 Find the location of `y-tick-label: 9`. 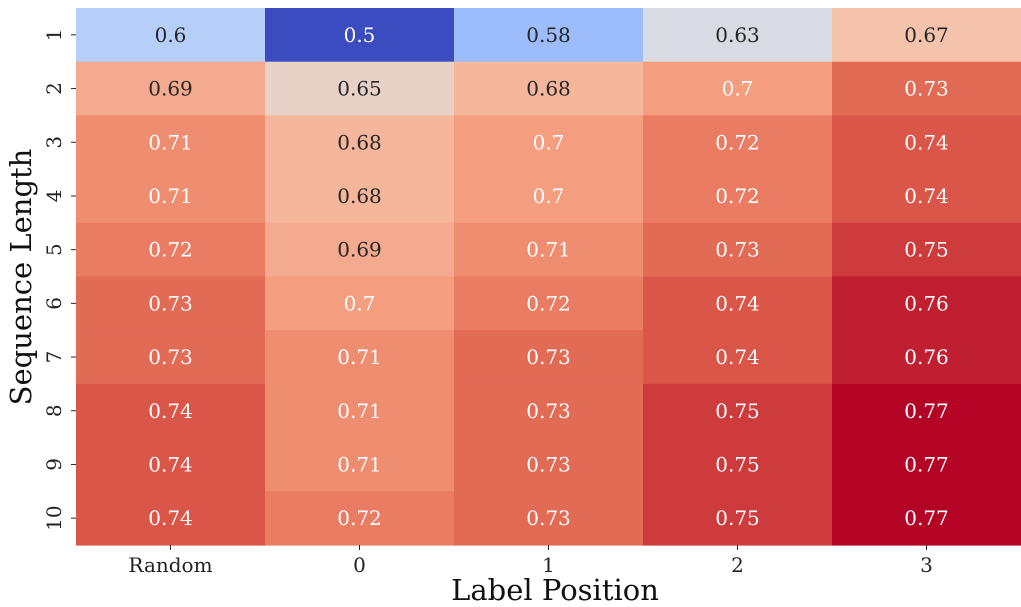

y-tick-label: 9 is located at coordinates (54, 464).